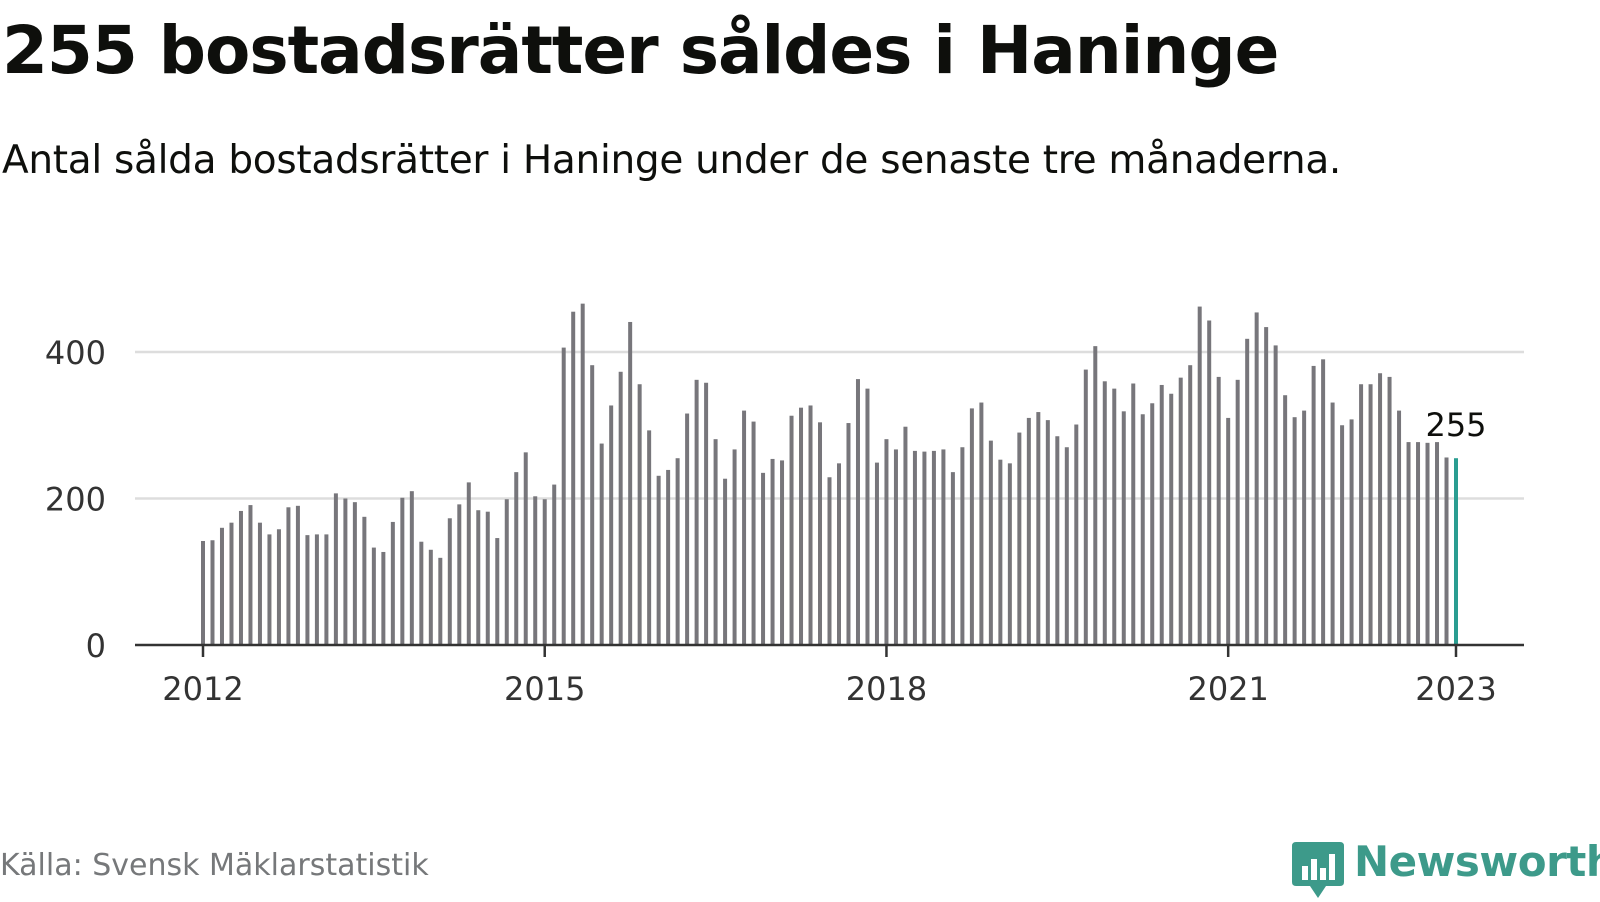 The image size is (1600, 902). Describe the element at coordinates (1477, 861) in the screenshot. I see `brand-name: Newsworthy` at that location.